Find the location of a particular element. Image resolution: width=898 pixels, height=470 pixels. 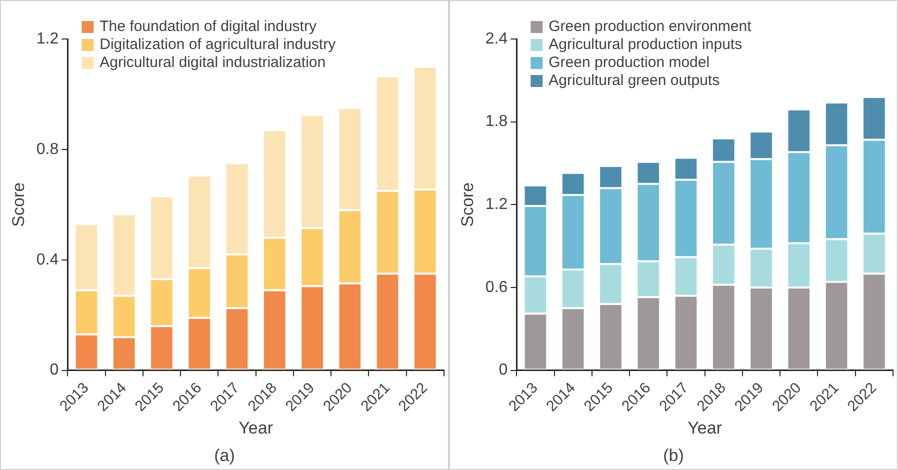

y-tick-label: 0.8 is located at coordinates (47, 149).